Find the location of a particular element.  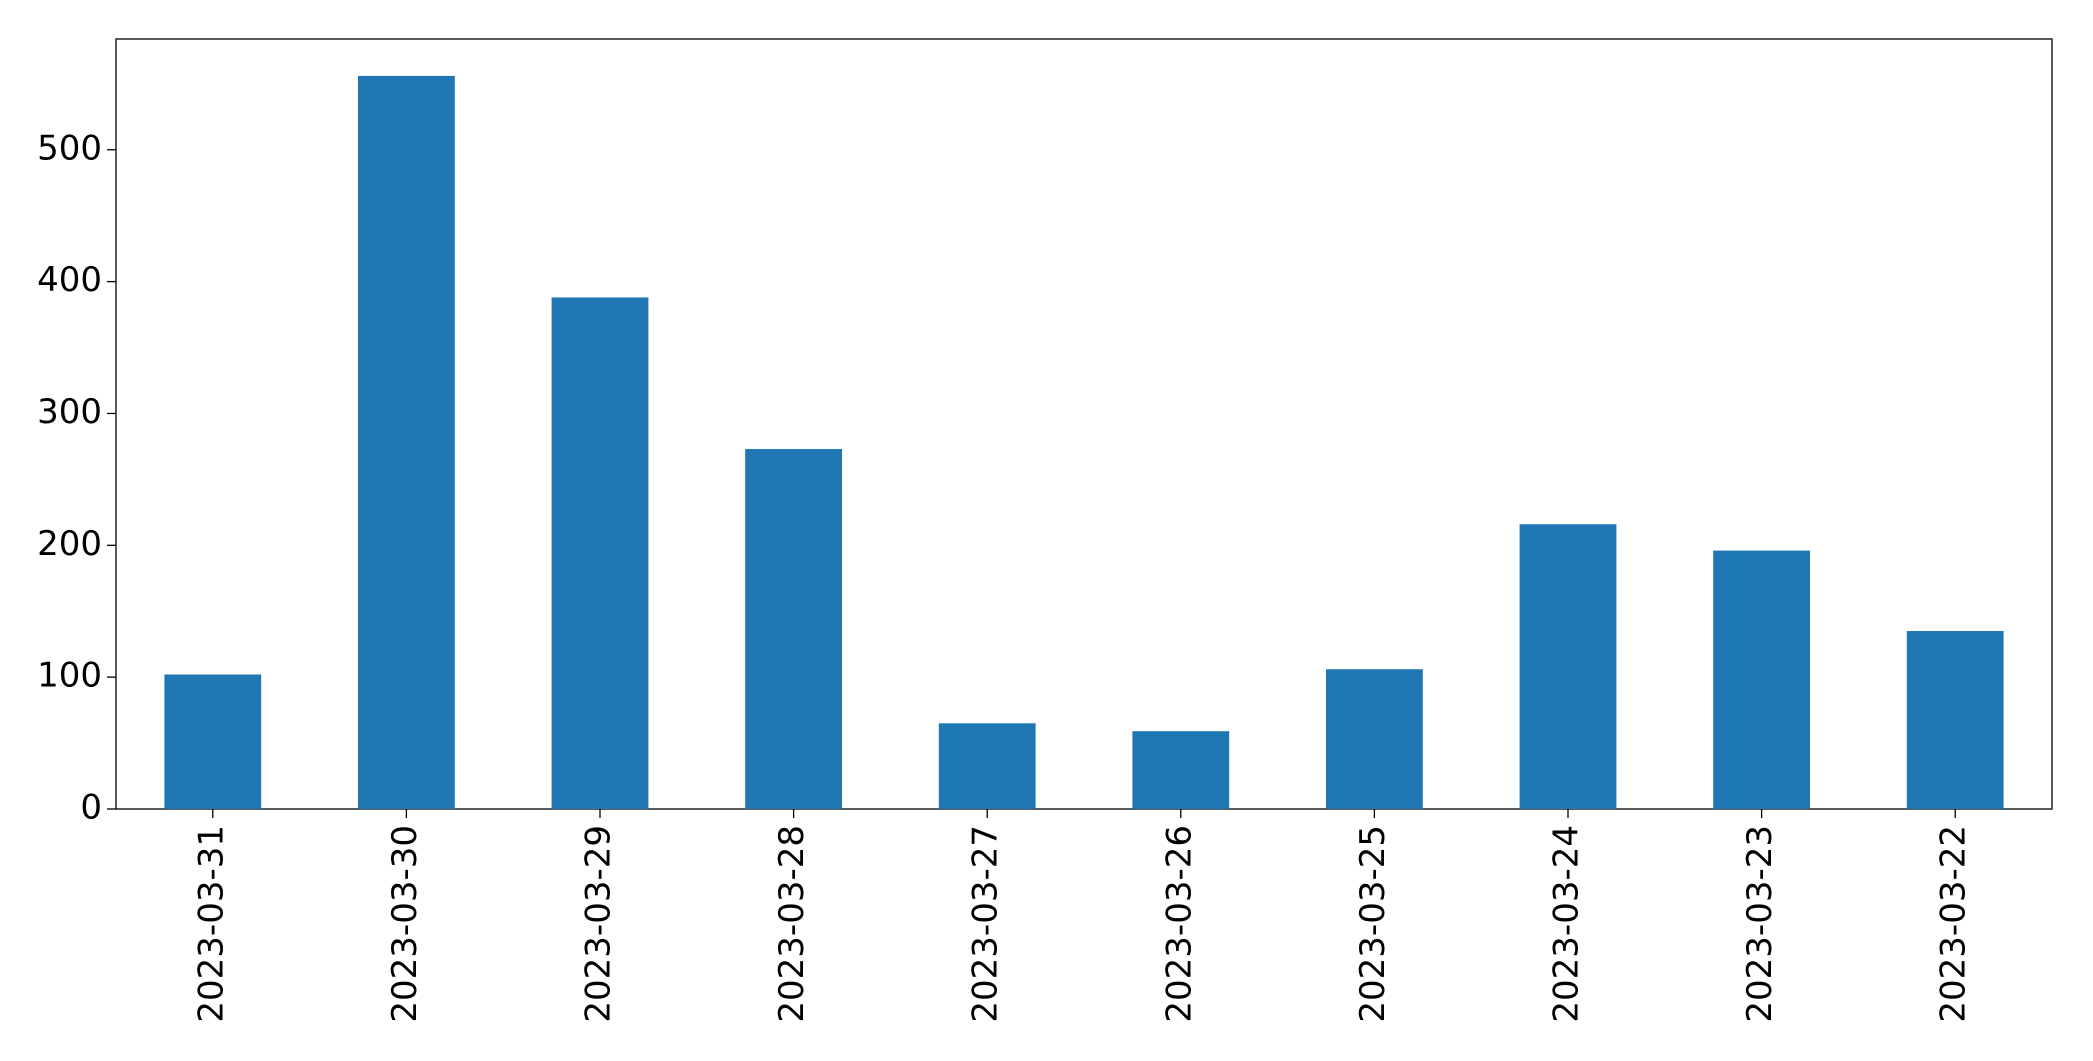

x-tick-label: 2023-03-28 is located at coordinates (792, 924).